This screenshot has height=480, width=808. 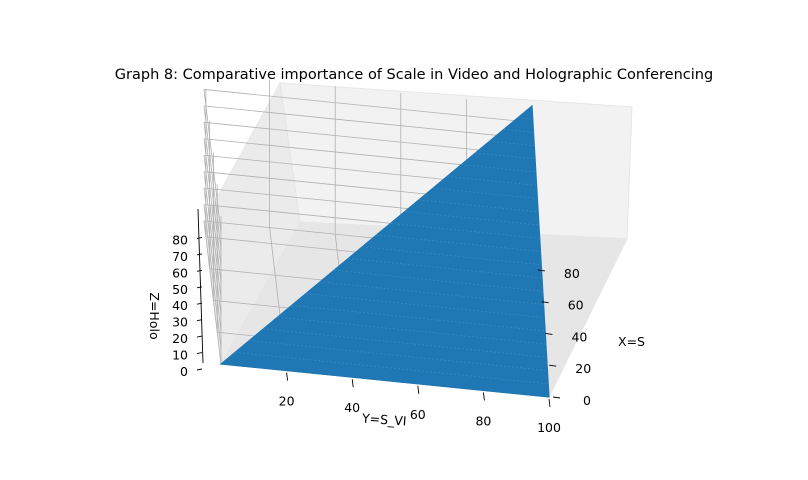 I want to click on y-axis-label: Y=S_VI, so click(x=384, y=419).